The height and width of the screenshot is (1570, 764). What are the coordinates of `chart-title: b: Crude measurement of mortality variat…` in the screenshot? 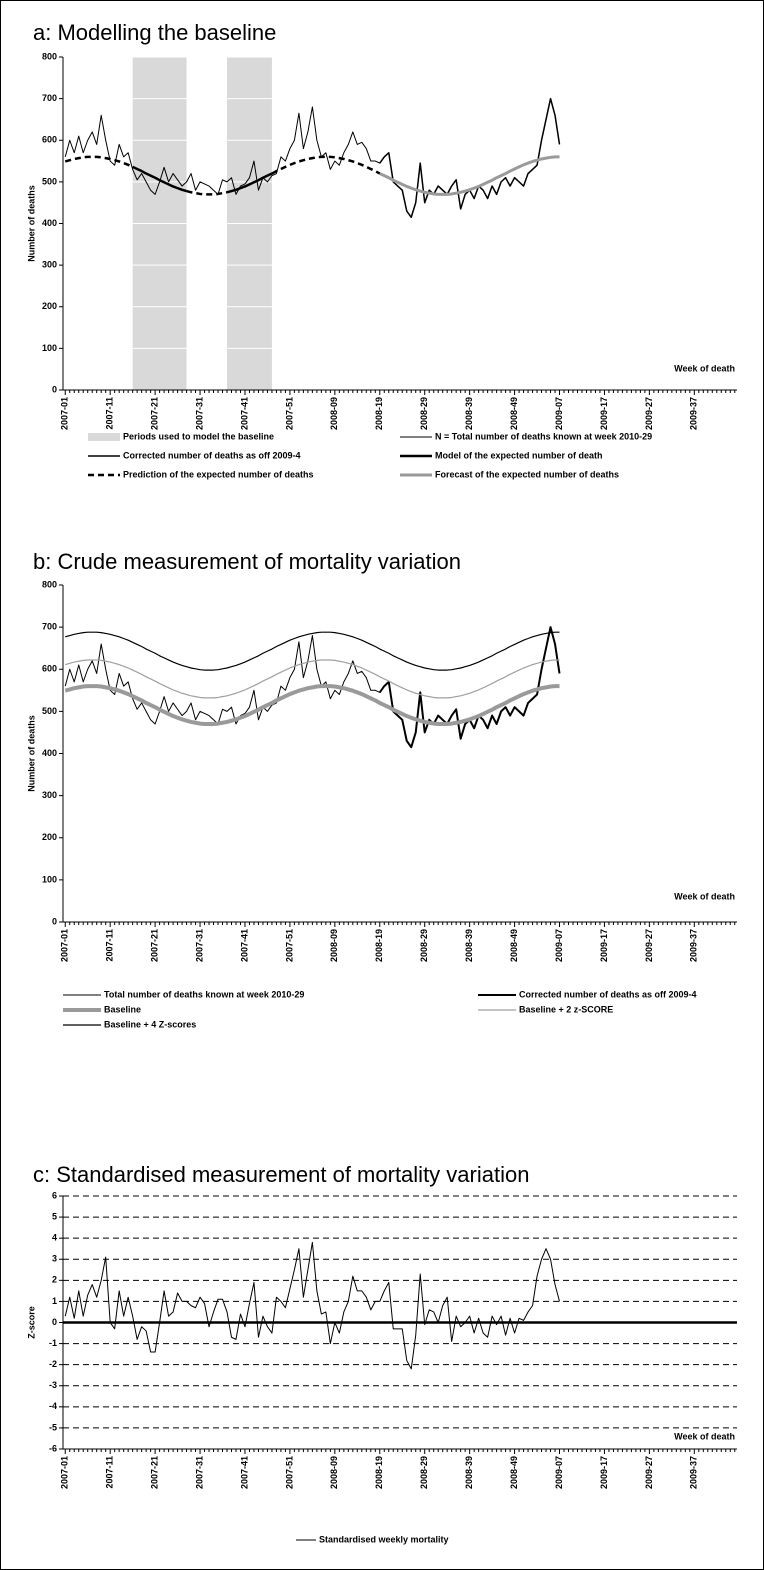 It's located at (247, 561).